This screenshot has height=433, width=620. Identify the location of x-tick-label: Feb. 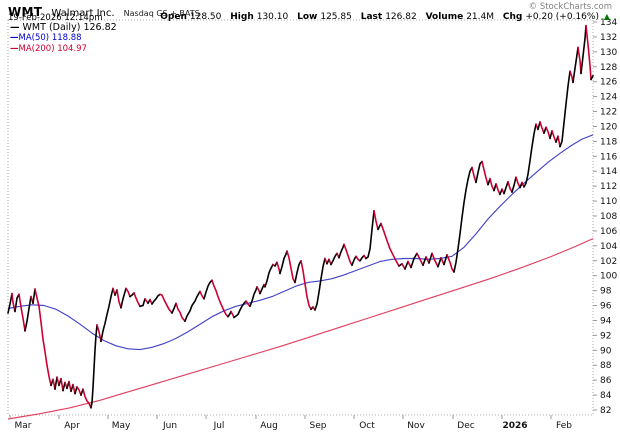
(564, 426).